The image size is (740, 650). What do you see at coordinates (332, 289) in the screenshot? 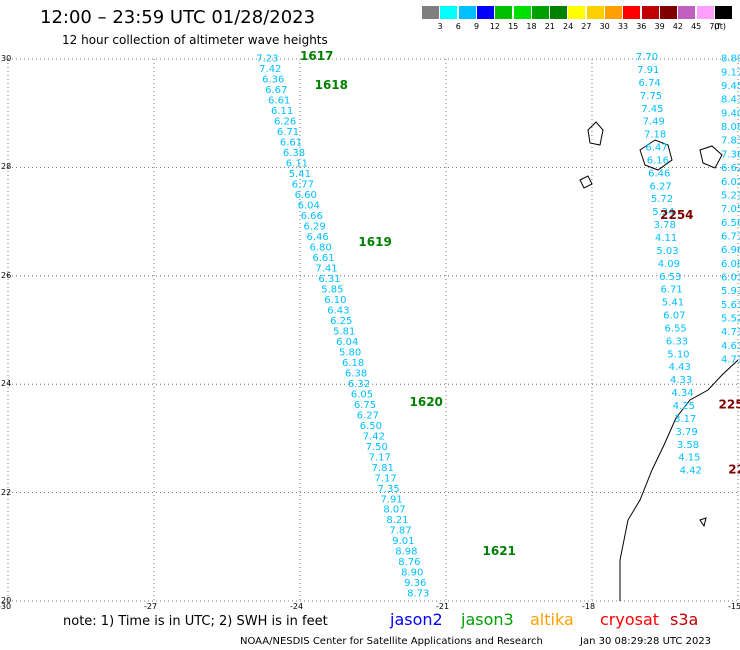
I see `swh-value: 5.85` at bounding box center [332, 289].